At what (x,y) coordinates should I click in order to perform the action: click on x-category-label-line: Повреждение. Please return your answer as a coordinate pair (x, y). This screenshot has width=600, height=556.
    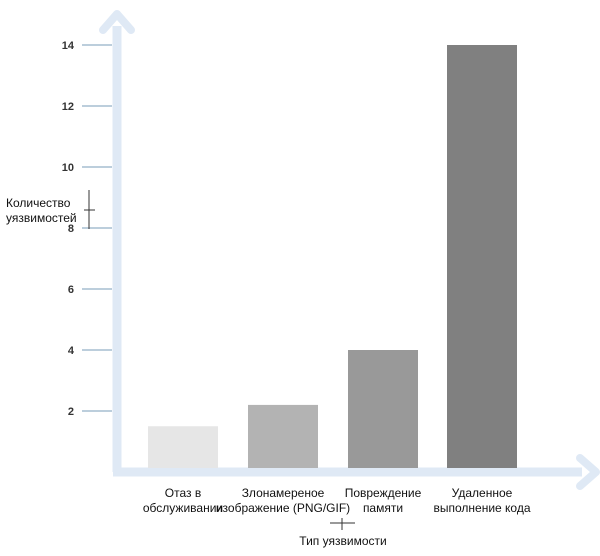
    Looking at the image, I should click on (383, 493).